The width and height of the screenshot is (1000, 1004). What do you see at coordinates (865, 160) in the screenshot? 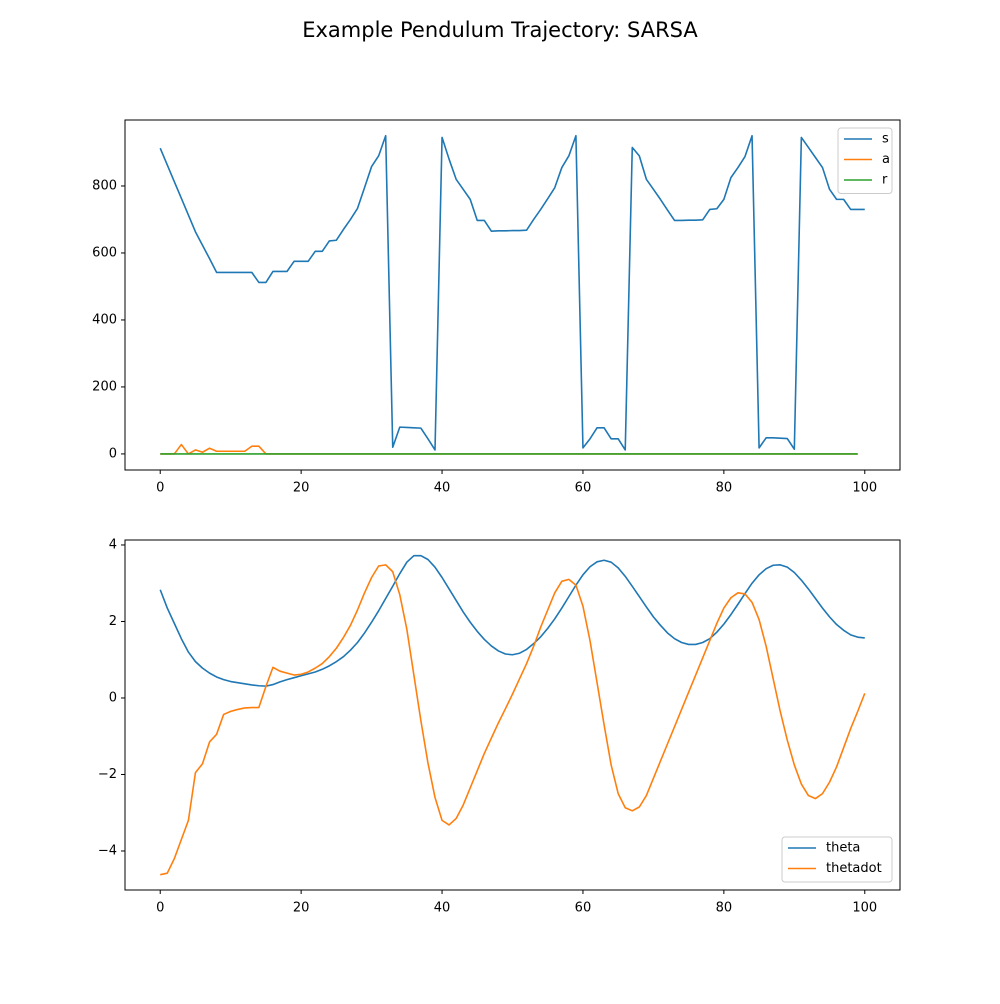
I see `legend-box` at bounding box center [865, 160].